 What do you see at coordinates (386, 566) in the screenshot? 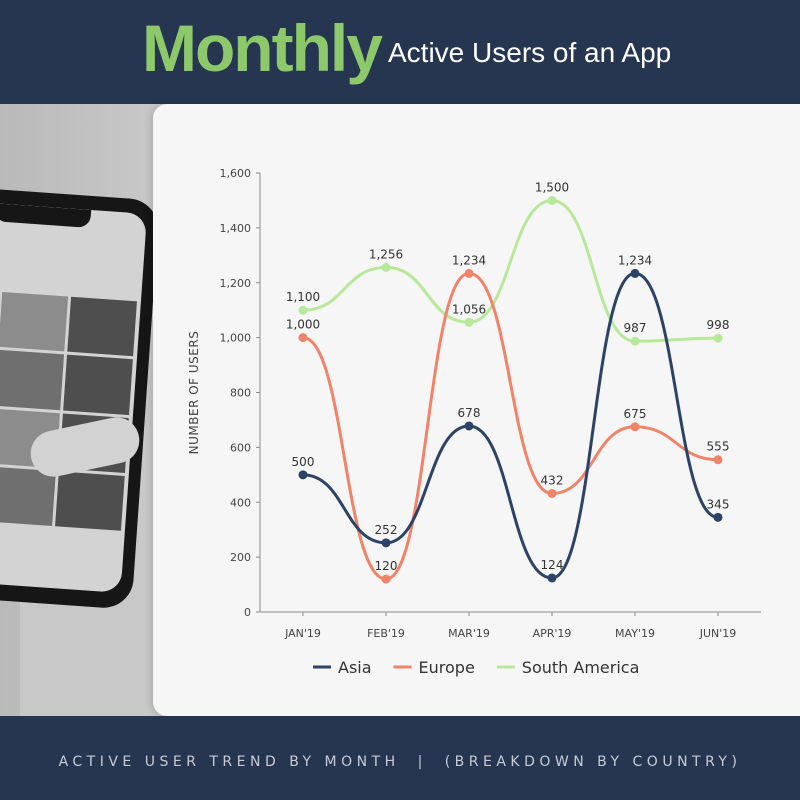
I see `data-label-europe: 120` at bounding box center [386, 566].